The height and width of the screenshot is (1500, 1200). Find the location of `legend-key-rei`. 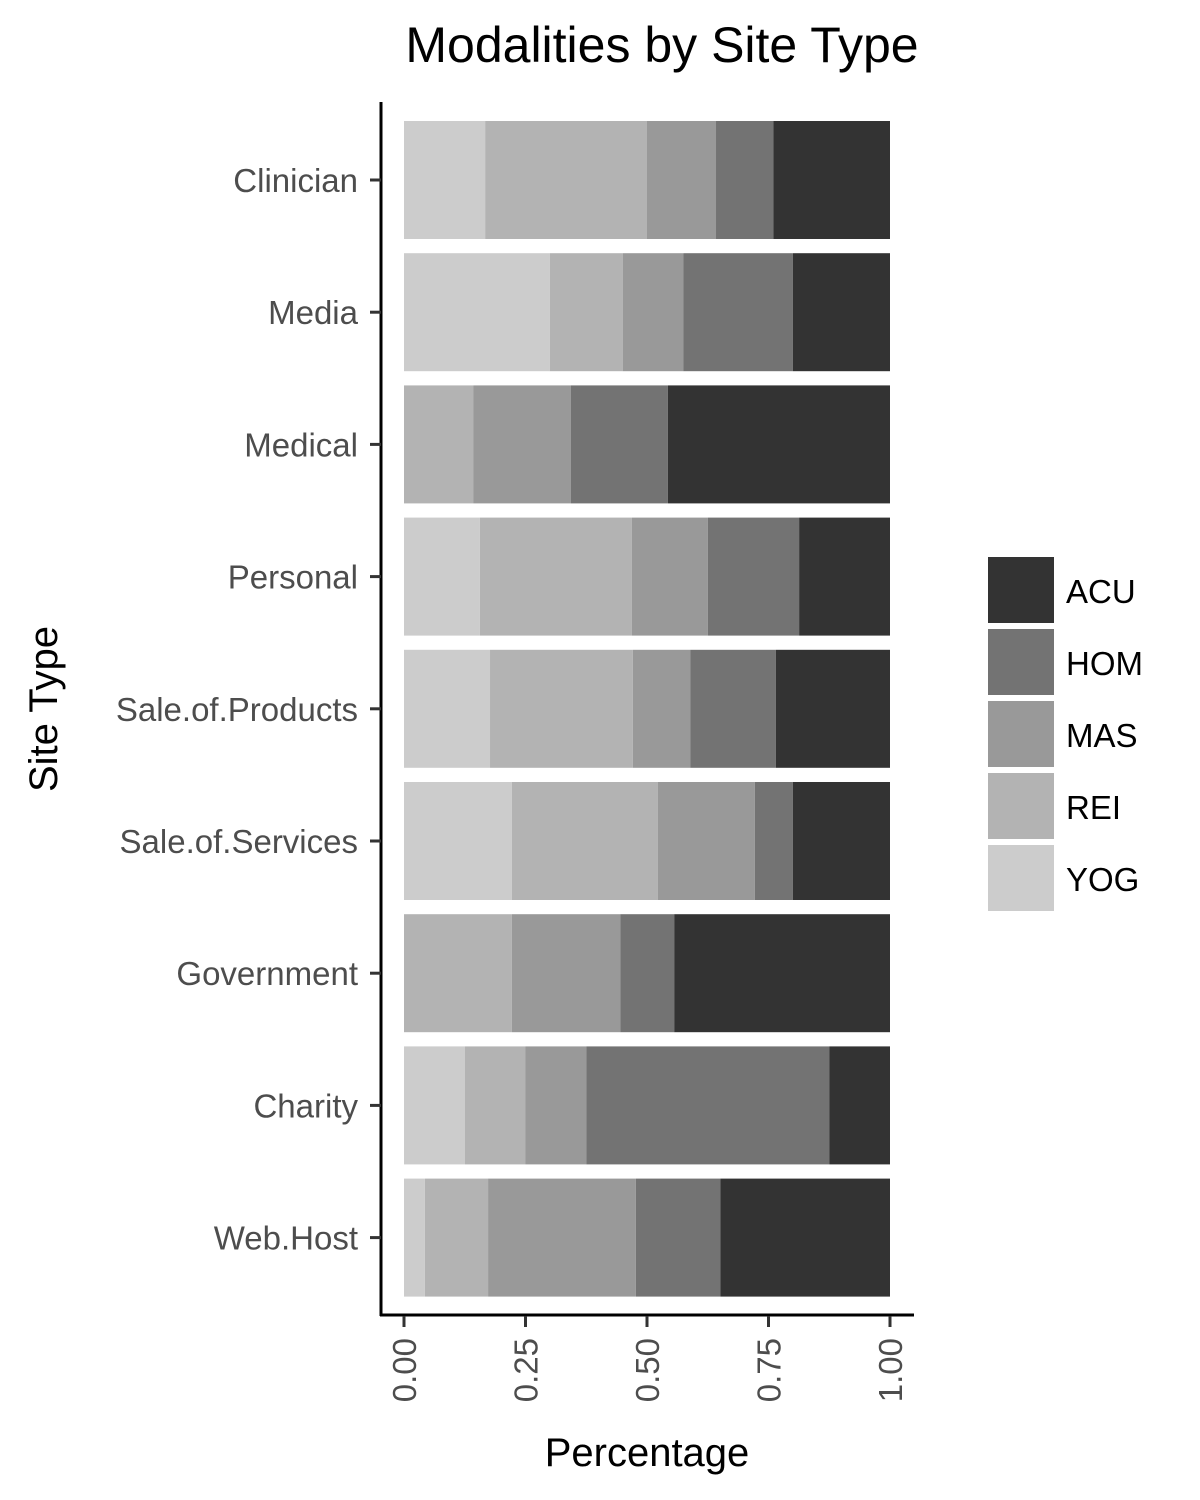

legend-key-rei is located at coordinates (1021, 806).